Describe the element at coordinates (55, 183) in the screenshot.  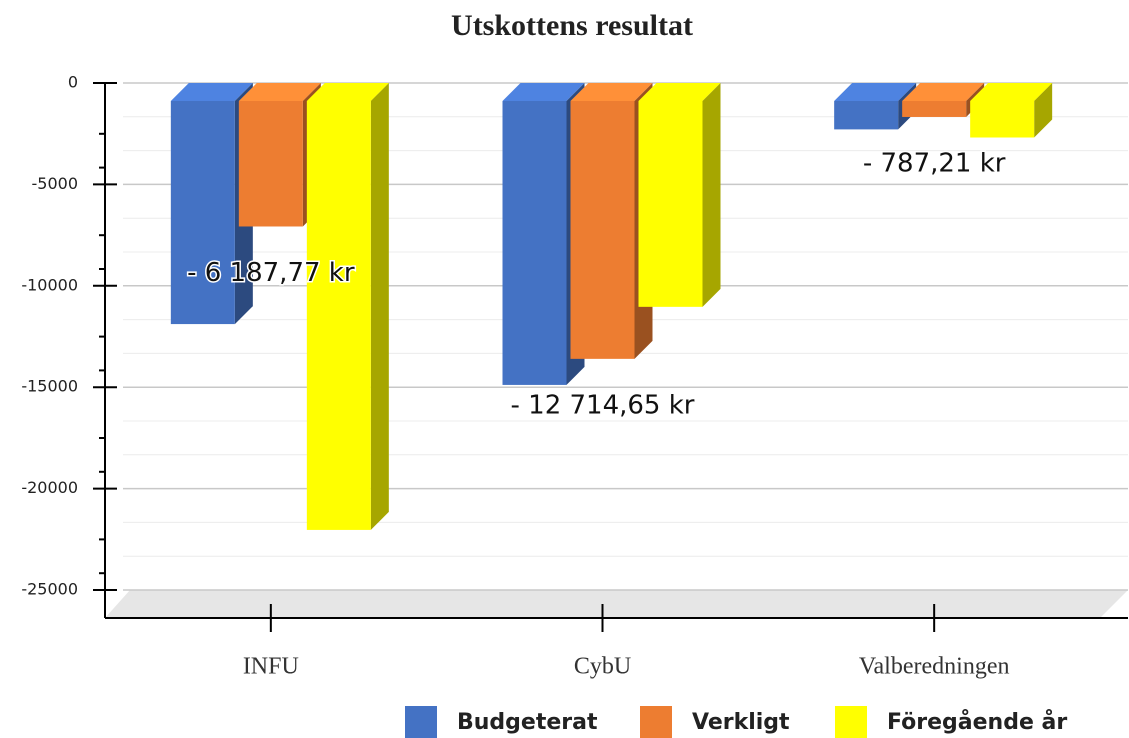
I see `y-tick-label: -5000` at that location.